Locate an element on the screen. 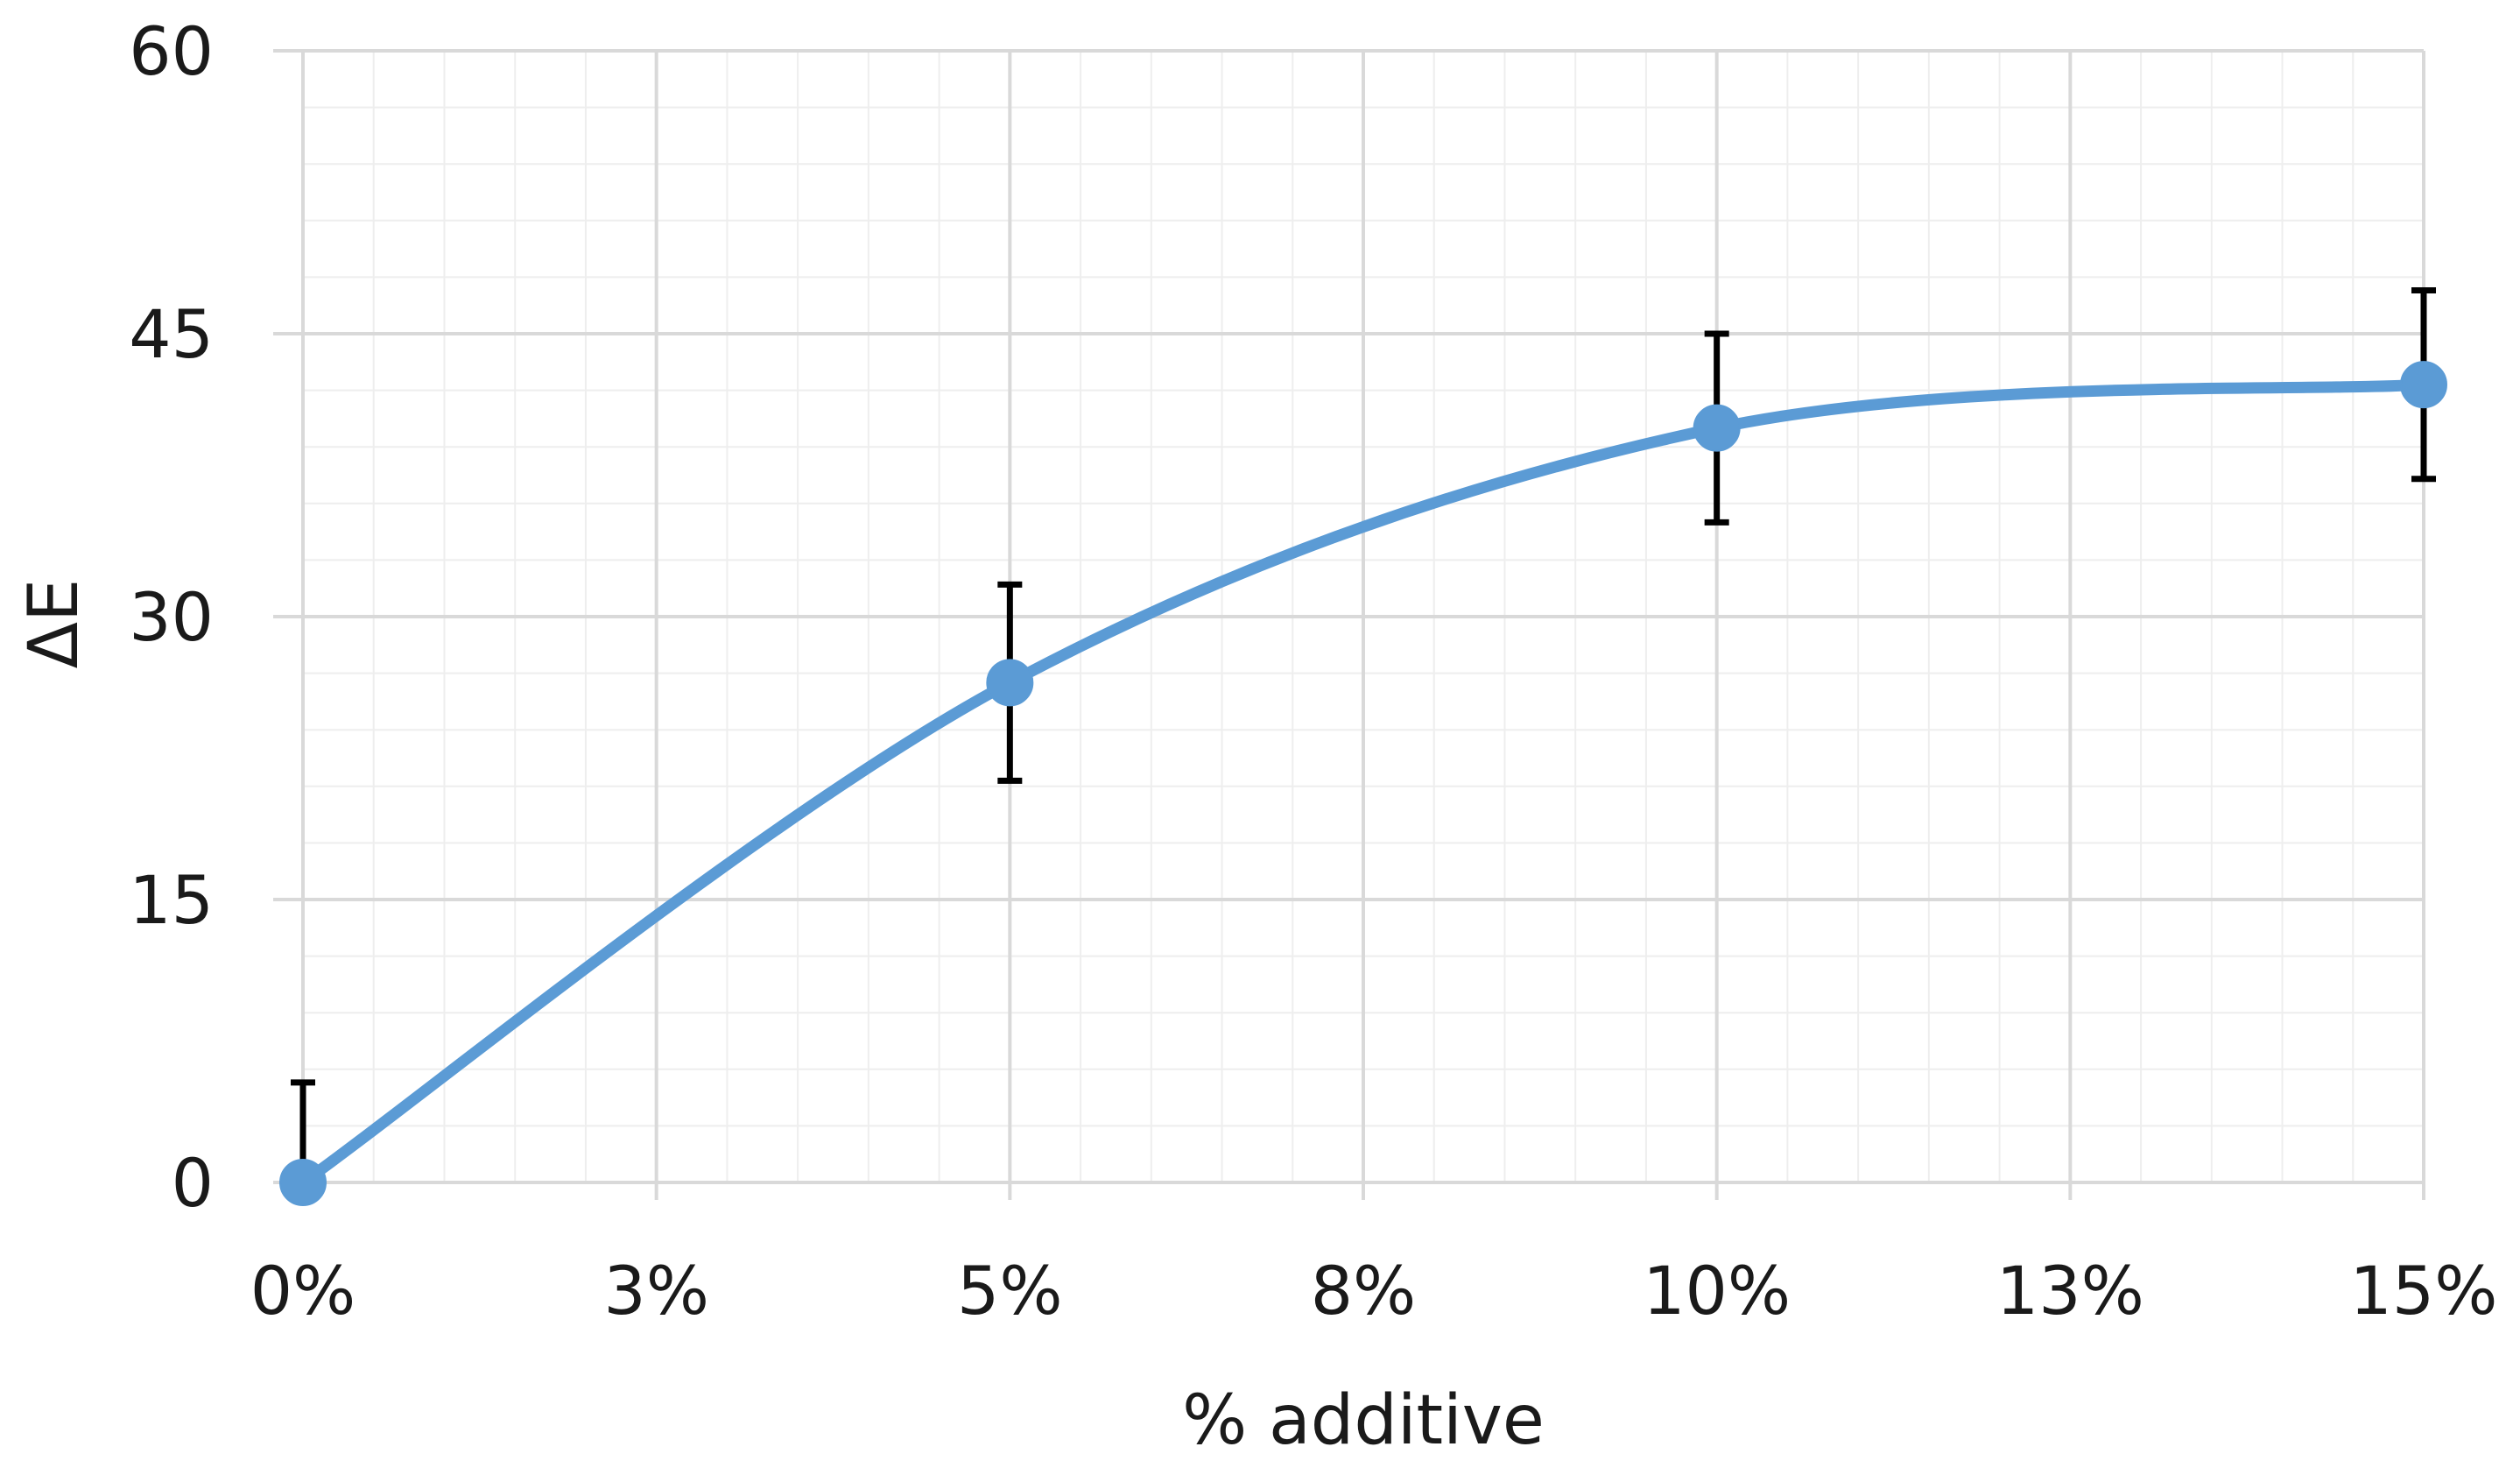 This screenshot has height=1475, width=2520. y-tick-label: 30 is located at coordinates (171, 617).